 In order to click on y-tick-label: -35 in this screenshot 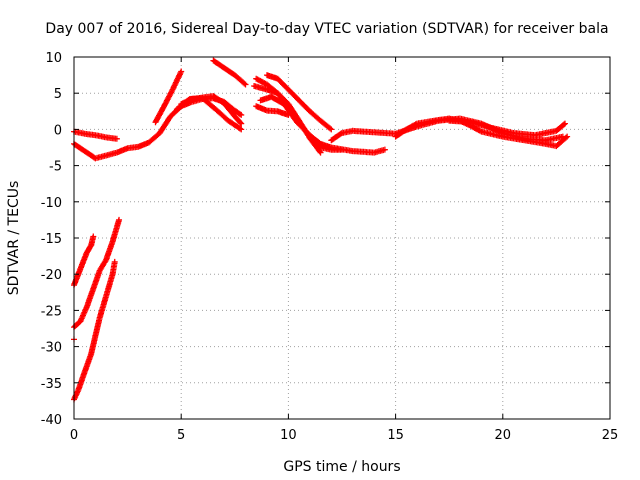, I will do `click(51, 384)`.